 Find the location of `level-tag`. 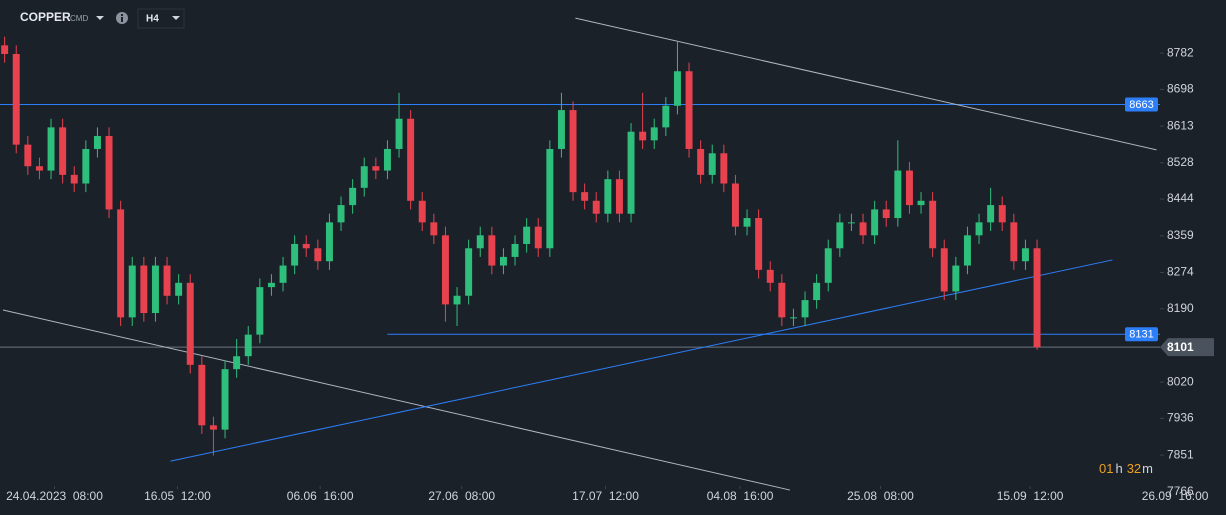

level-tag is located at coordinates (1141, 104).